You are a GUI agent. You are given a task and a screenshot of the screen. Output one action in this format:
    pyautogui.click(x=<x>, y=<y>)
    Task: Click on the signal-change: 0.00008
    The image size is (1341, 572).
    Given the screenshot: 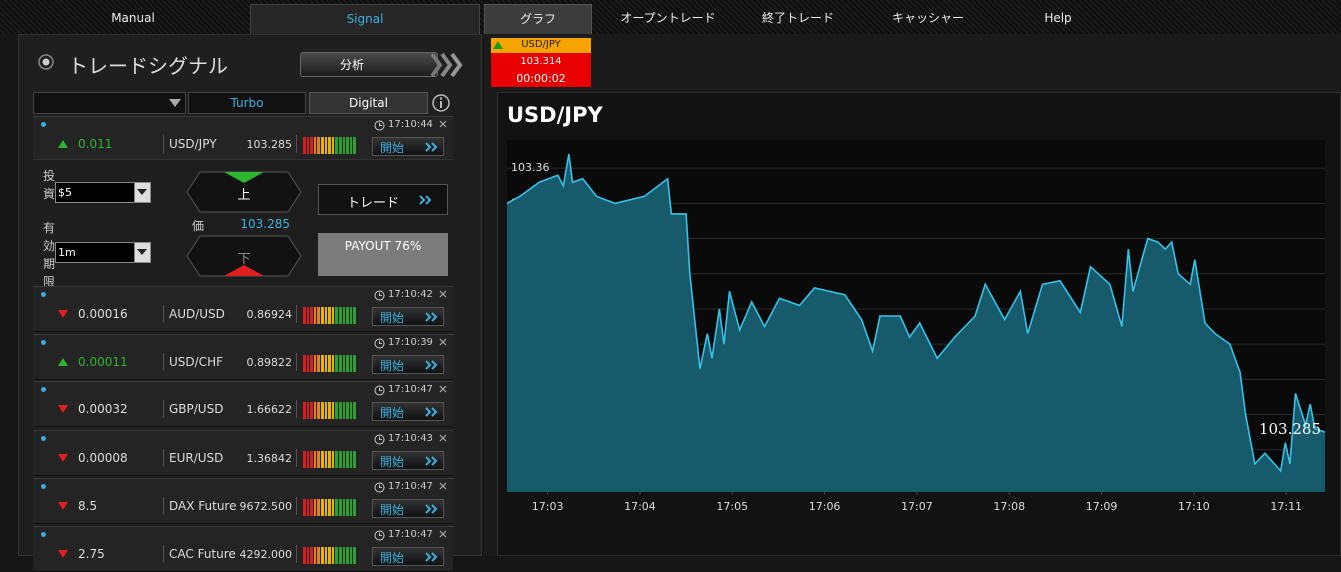 What is the action you would take?
    pyautogui.click(x=103, y=458)
    